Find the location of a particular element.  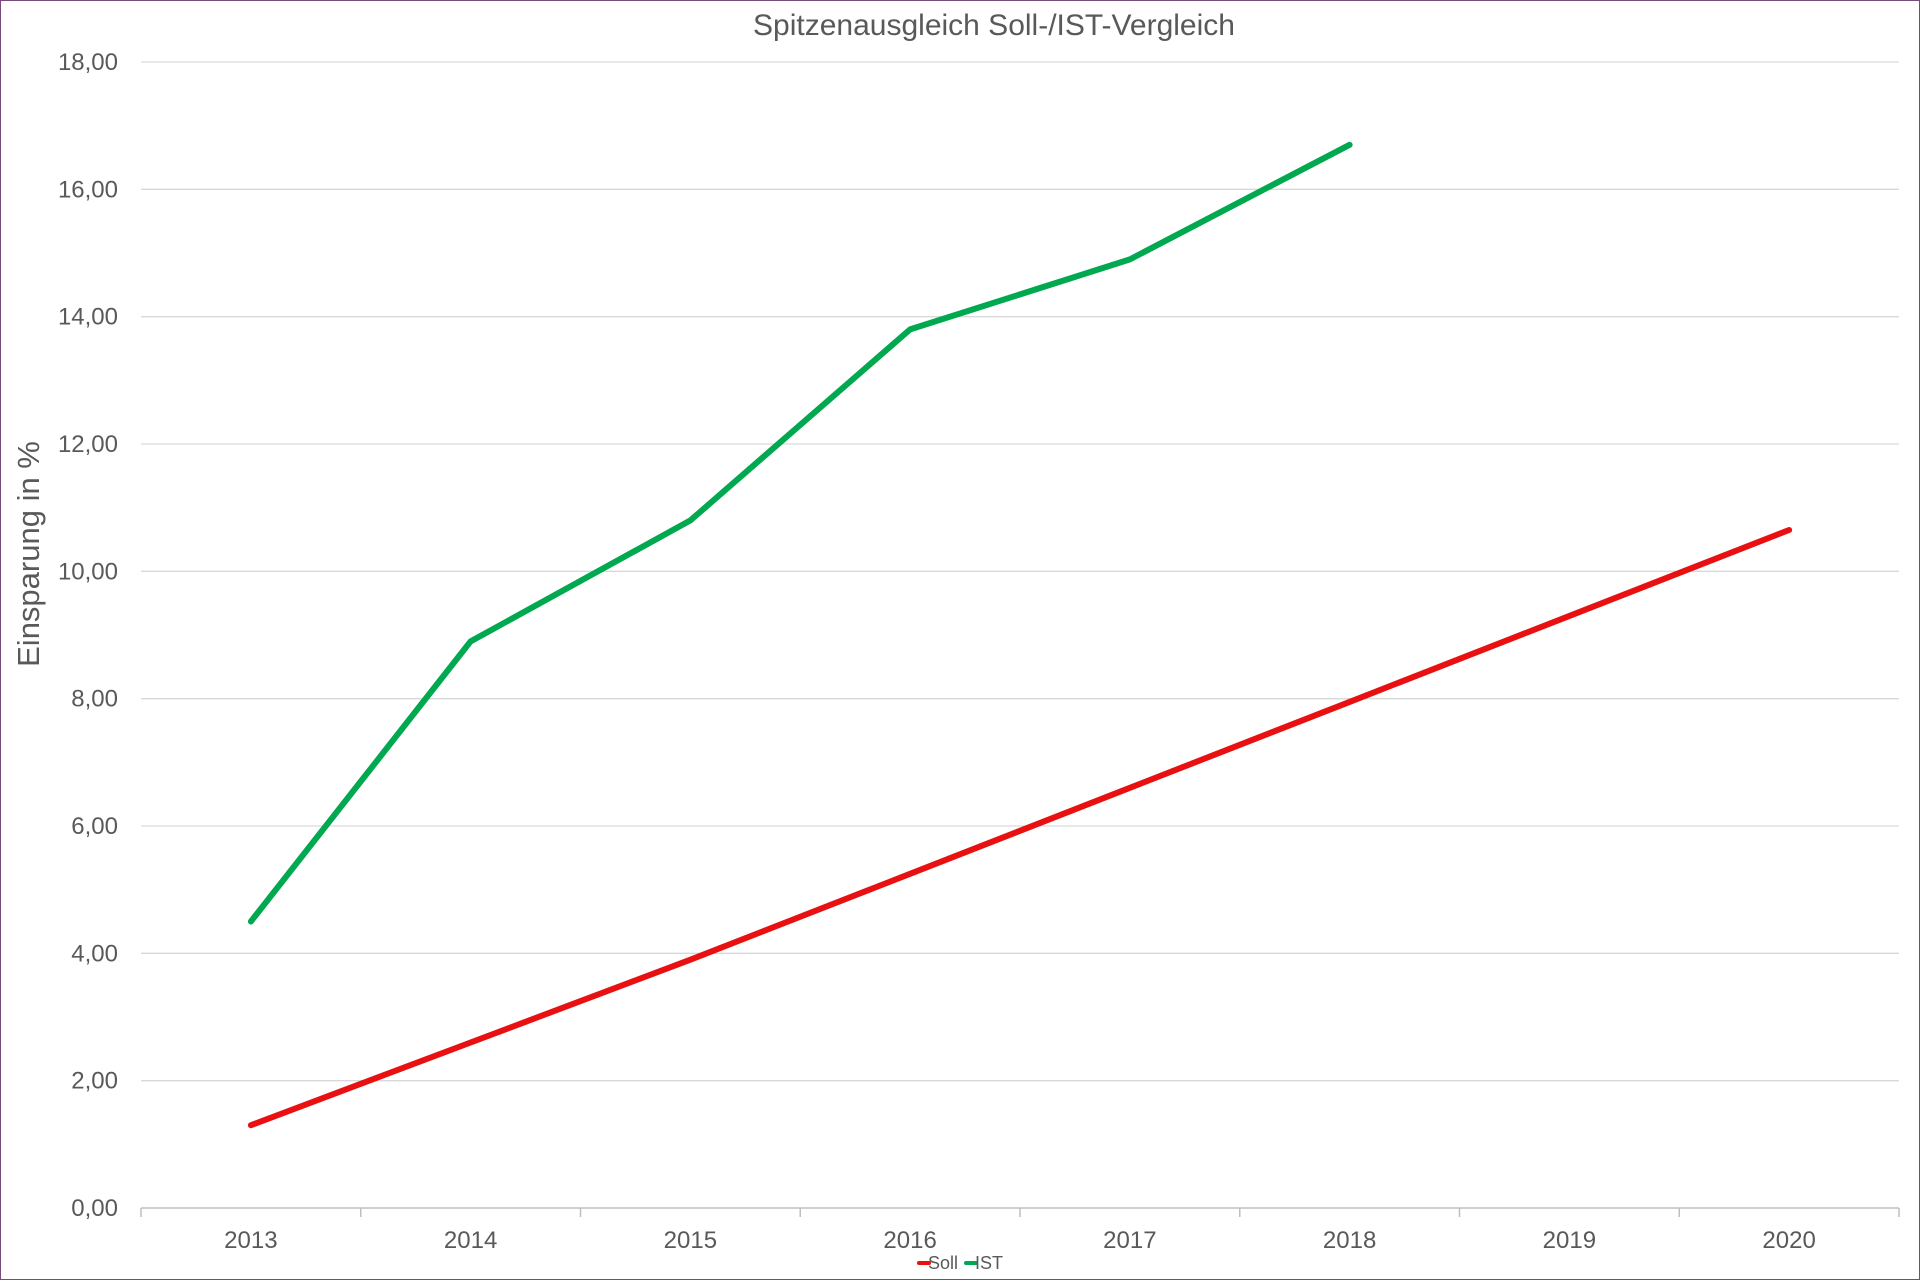

x-tick-label: 2019 is located at coordinates (1569, 1240).